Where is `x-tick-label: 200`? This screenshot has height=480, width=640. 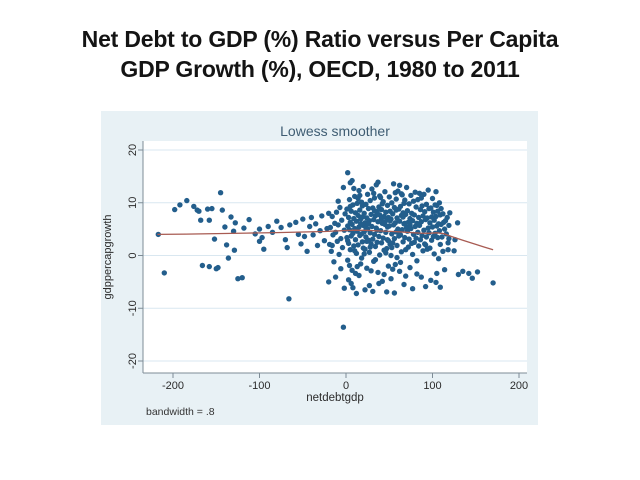 x-tick-label: 200 is located at coordinates (519, 386).